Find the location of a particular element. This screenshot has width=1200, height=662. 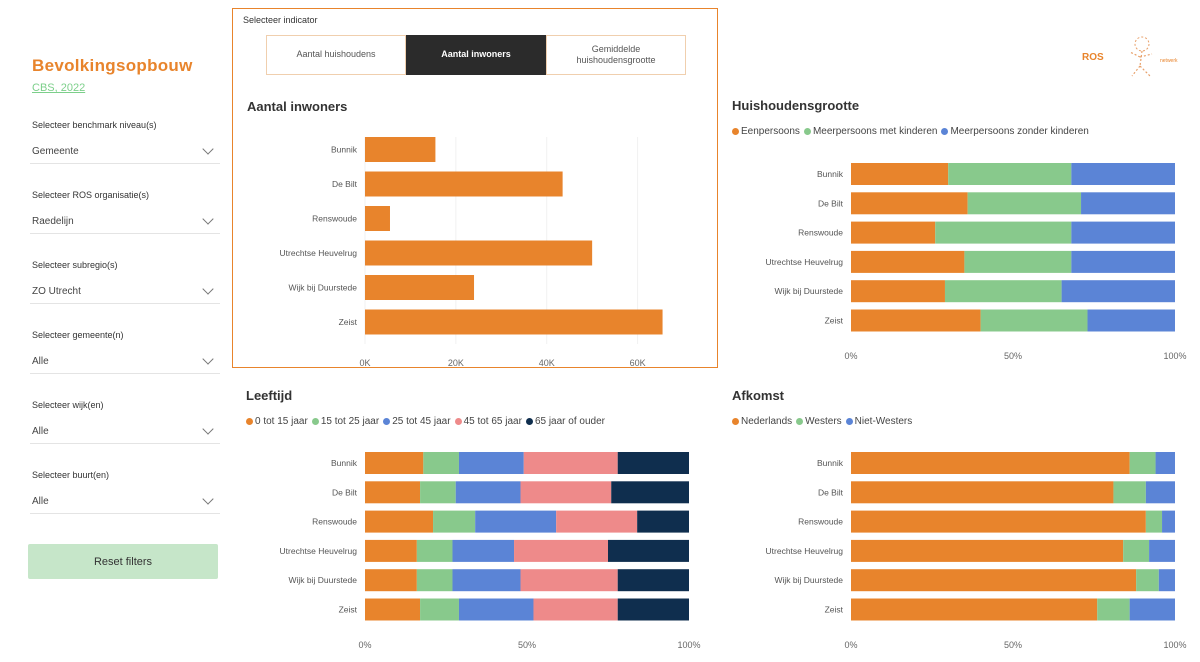

category-label: Renswoude is located at coordinates (820, 233).